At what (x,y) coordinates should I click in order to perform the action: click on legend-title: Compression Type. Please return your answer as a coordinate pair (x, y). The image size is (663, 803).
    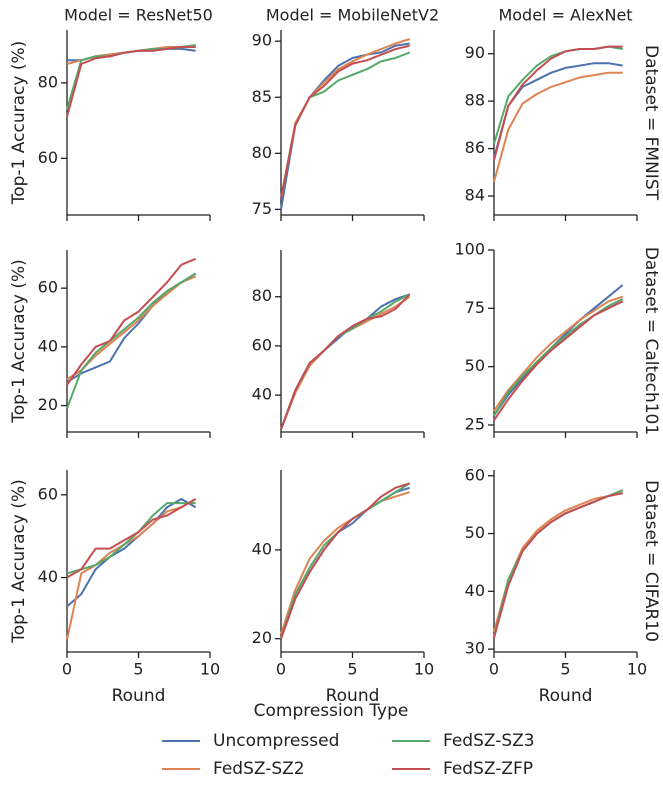
    Looking at the image, I should click on (331, 711).